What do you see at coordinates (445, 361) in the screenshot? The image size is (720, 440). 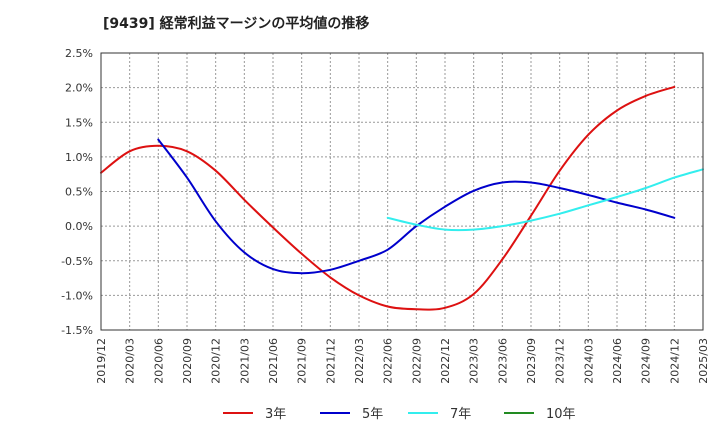 I see `x-tick-label: 2022/12` at bounding box center [445, 361].